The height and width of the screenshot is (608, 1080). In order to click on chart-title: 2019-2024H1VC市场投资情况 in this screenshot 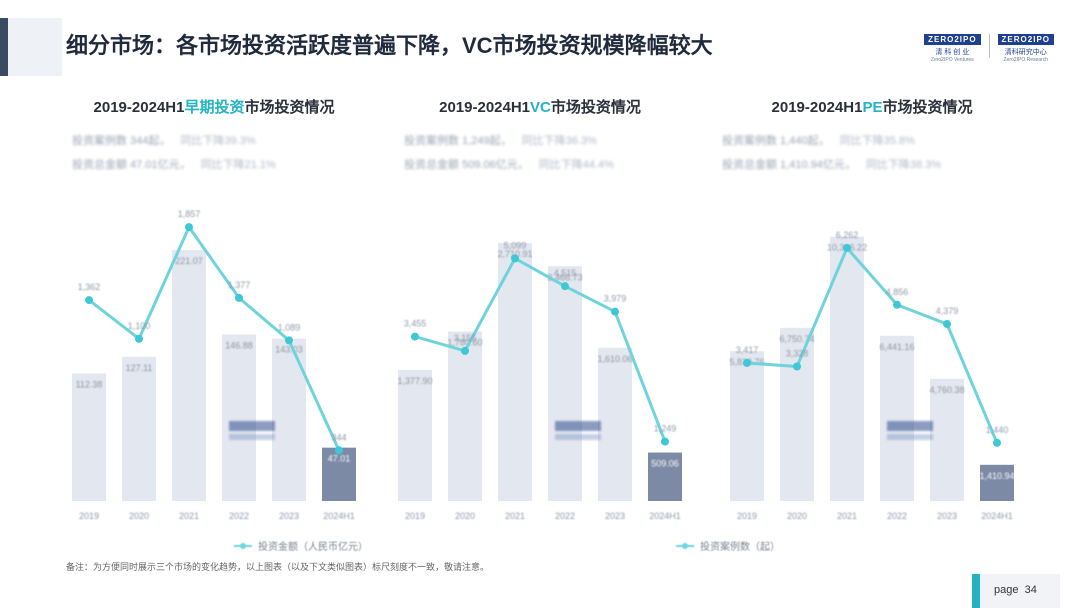, I will do `click(540, 106)`.